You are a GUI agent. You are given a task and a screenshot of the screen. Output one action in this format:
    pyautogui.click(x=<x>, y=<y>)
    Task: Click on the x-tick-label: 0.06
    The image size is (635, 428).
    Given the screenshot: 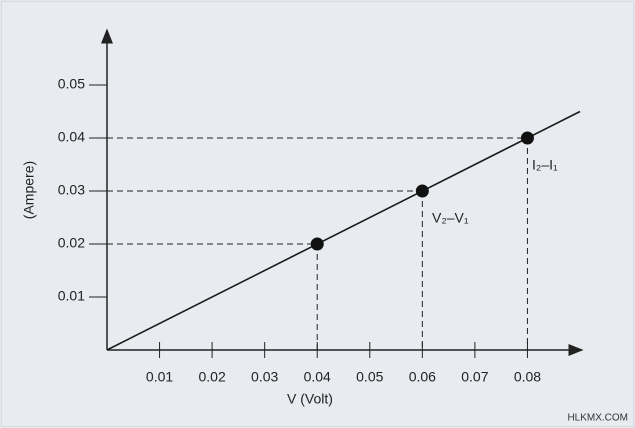 What is the action you would take?
    pyautogui.click(x=422, y=377)
    